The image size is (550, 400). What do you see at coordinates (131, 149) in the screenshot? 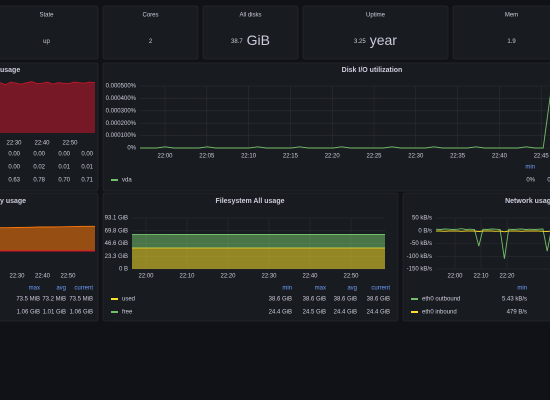
I see `y-tick-label: 0%` at bounding box center [131, 149].